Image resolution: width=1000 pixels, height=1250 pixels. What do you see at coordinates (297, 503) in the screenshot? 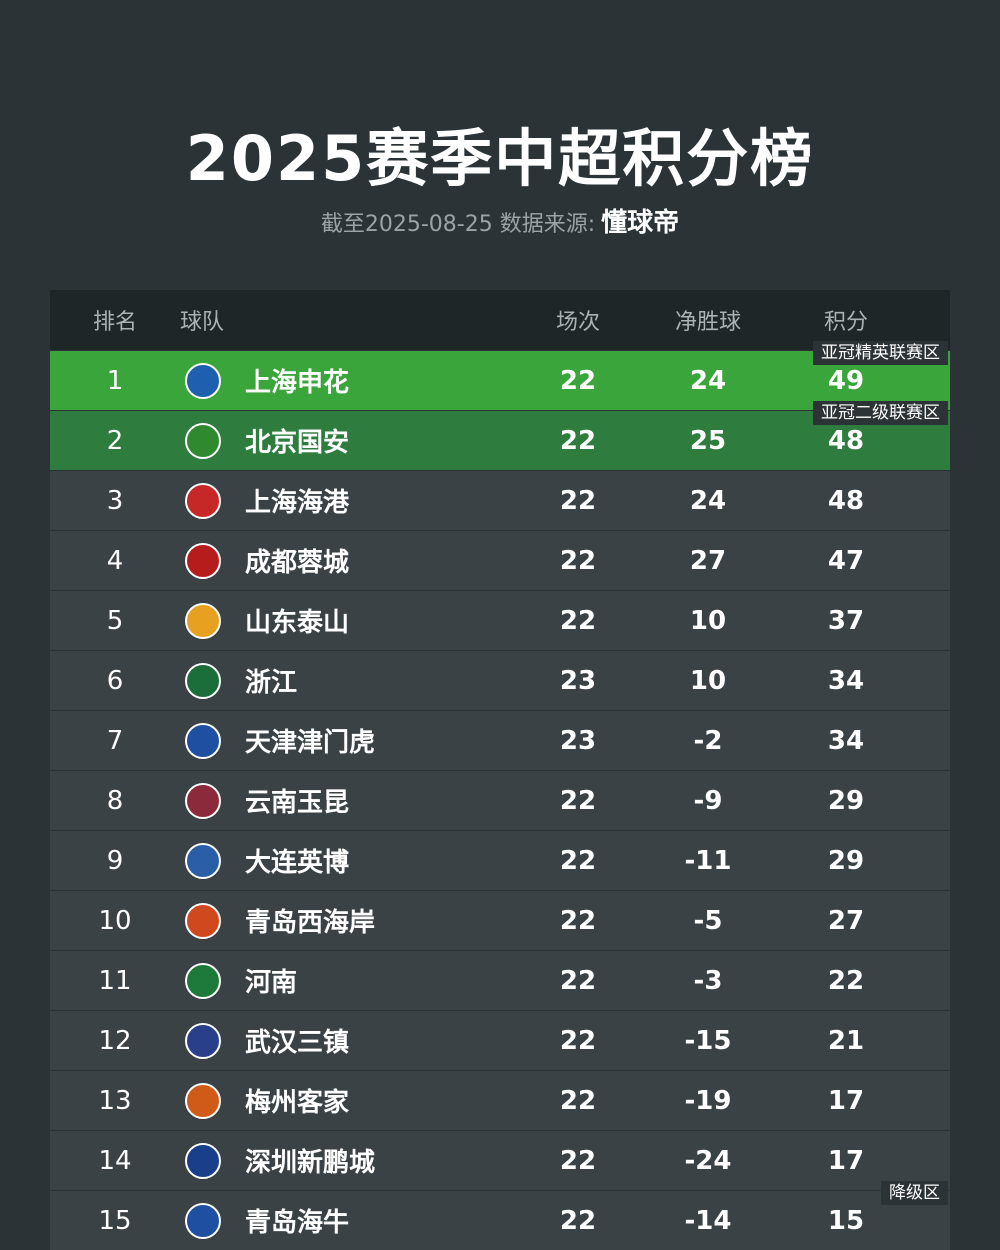
I see `team-name: 上海海港` at bounding box center [297, 503].